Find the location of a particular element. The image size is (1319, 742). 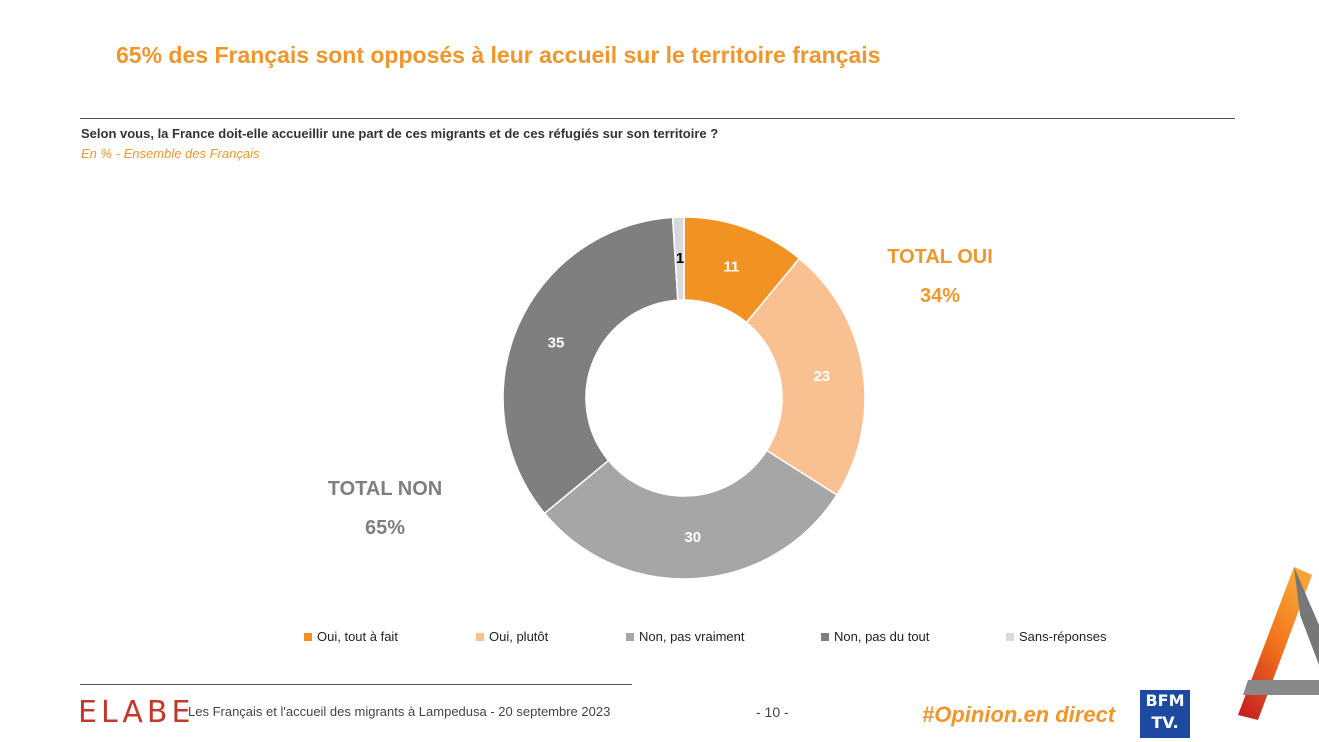

legend-item-oui-plutot: Oui, plutôt is located at coordinates (512, 636).